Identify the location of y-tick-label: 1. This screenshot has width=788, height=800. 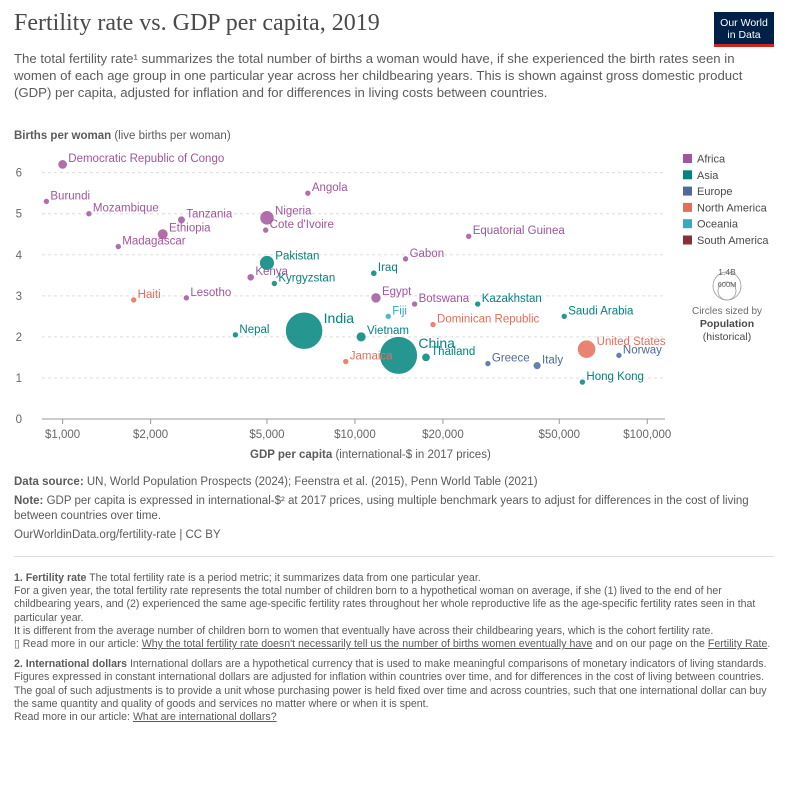
(19, 379).